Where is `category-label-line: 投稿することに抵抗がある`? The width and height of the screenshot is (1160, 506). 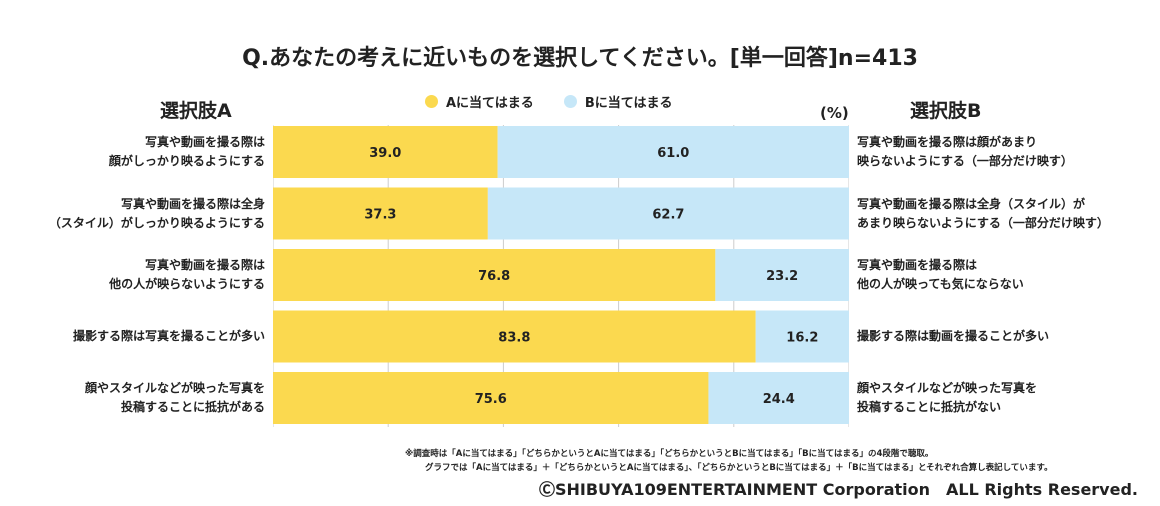 category-label-line: 投稿することに抵抗がある is located at coordinates (192, 407).